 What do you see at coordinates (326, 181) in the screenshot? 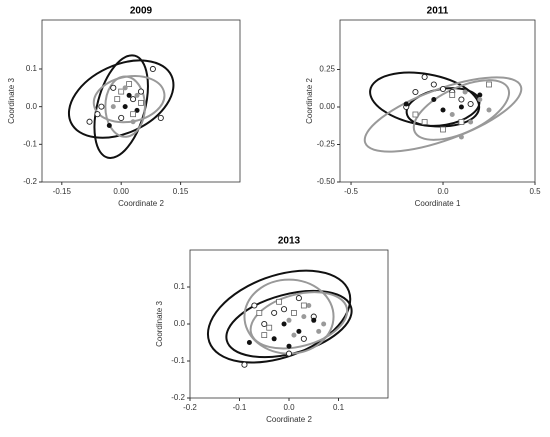
I see `y-tick-label: -0.50` at bounding box center [326, 181].